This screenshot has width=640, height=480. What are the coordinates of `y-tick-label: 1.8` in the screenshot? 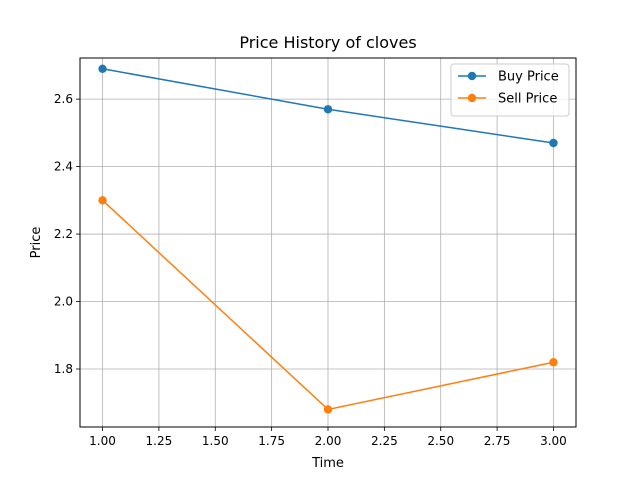 It's located at (63, 369).